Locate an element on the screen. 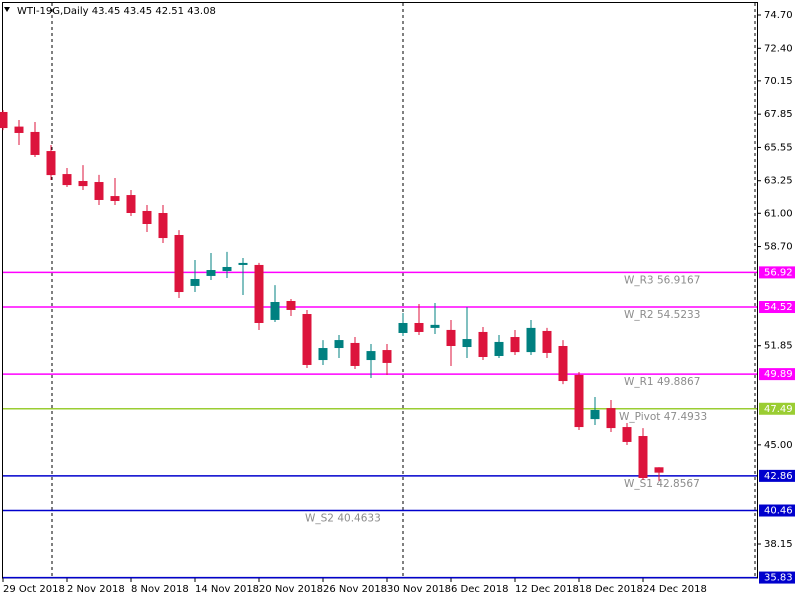  level-axis-label: 54.52 is located at coordinates (778, 307).